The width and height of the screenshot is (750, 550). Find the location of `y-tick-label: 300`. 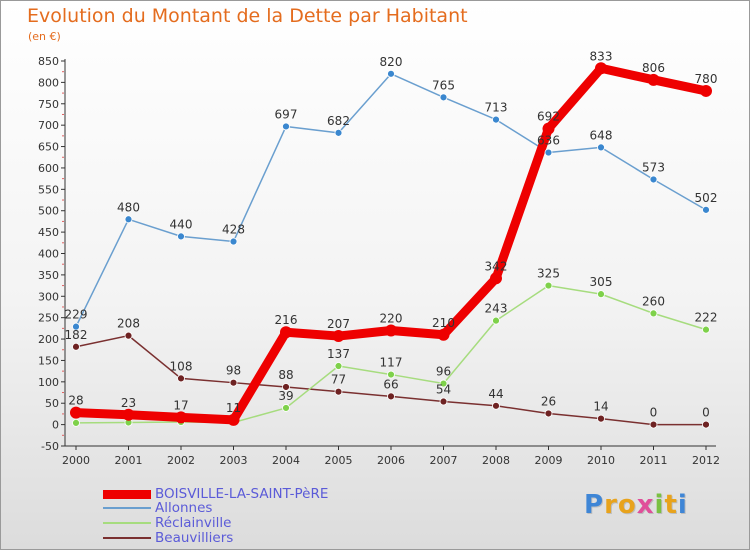

y-tick-label: 300 is located at coordinates (48, 296).